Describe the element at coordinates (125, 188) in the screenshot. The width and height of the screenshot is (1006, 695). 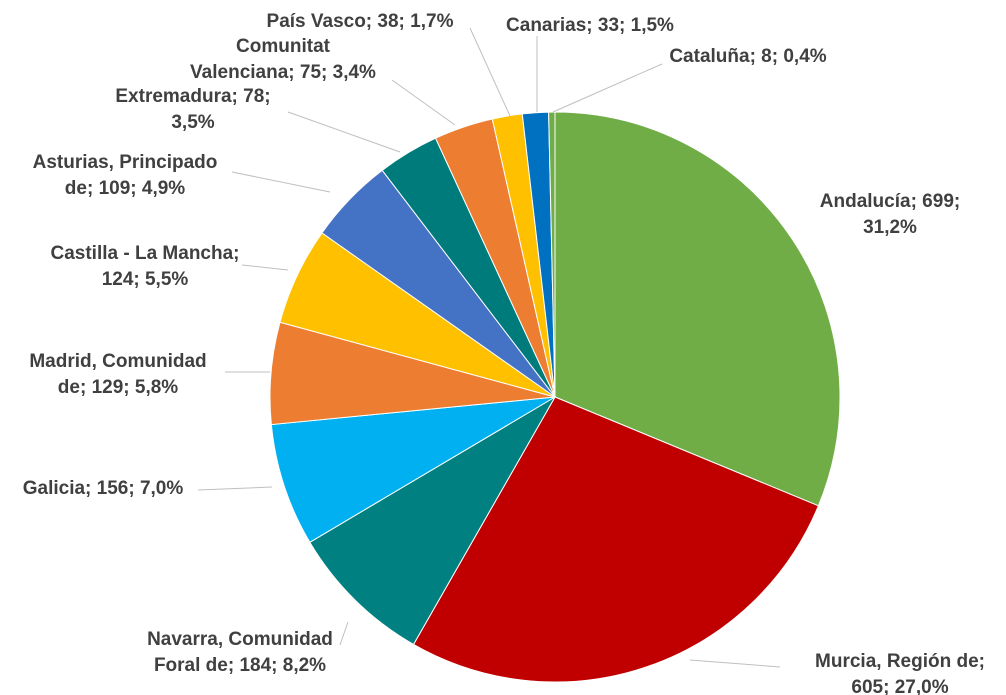
I see `data-label: de; 109; 4,9%` at that location.